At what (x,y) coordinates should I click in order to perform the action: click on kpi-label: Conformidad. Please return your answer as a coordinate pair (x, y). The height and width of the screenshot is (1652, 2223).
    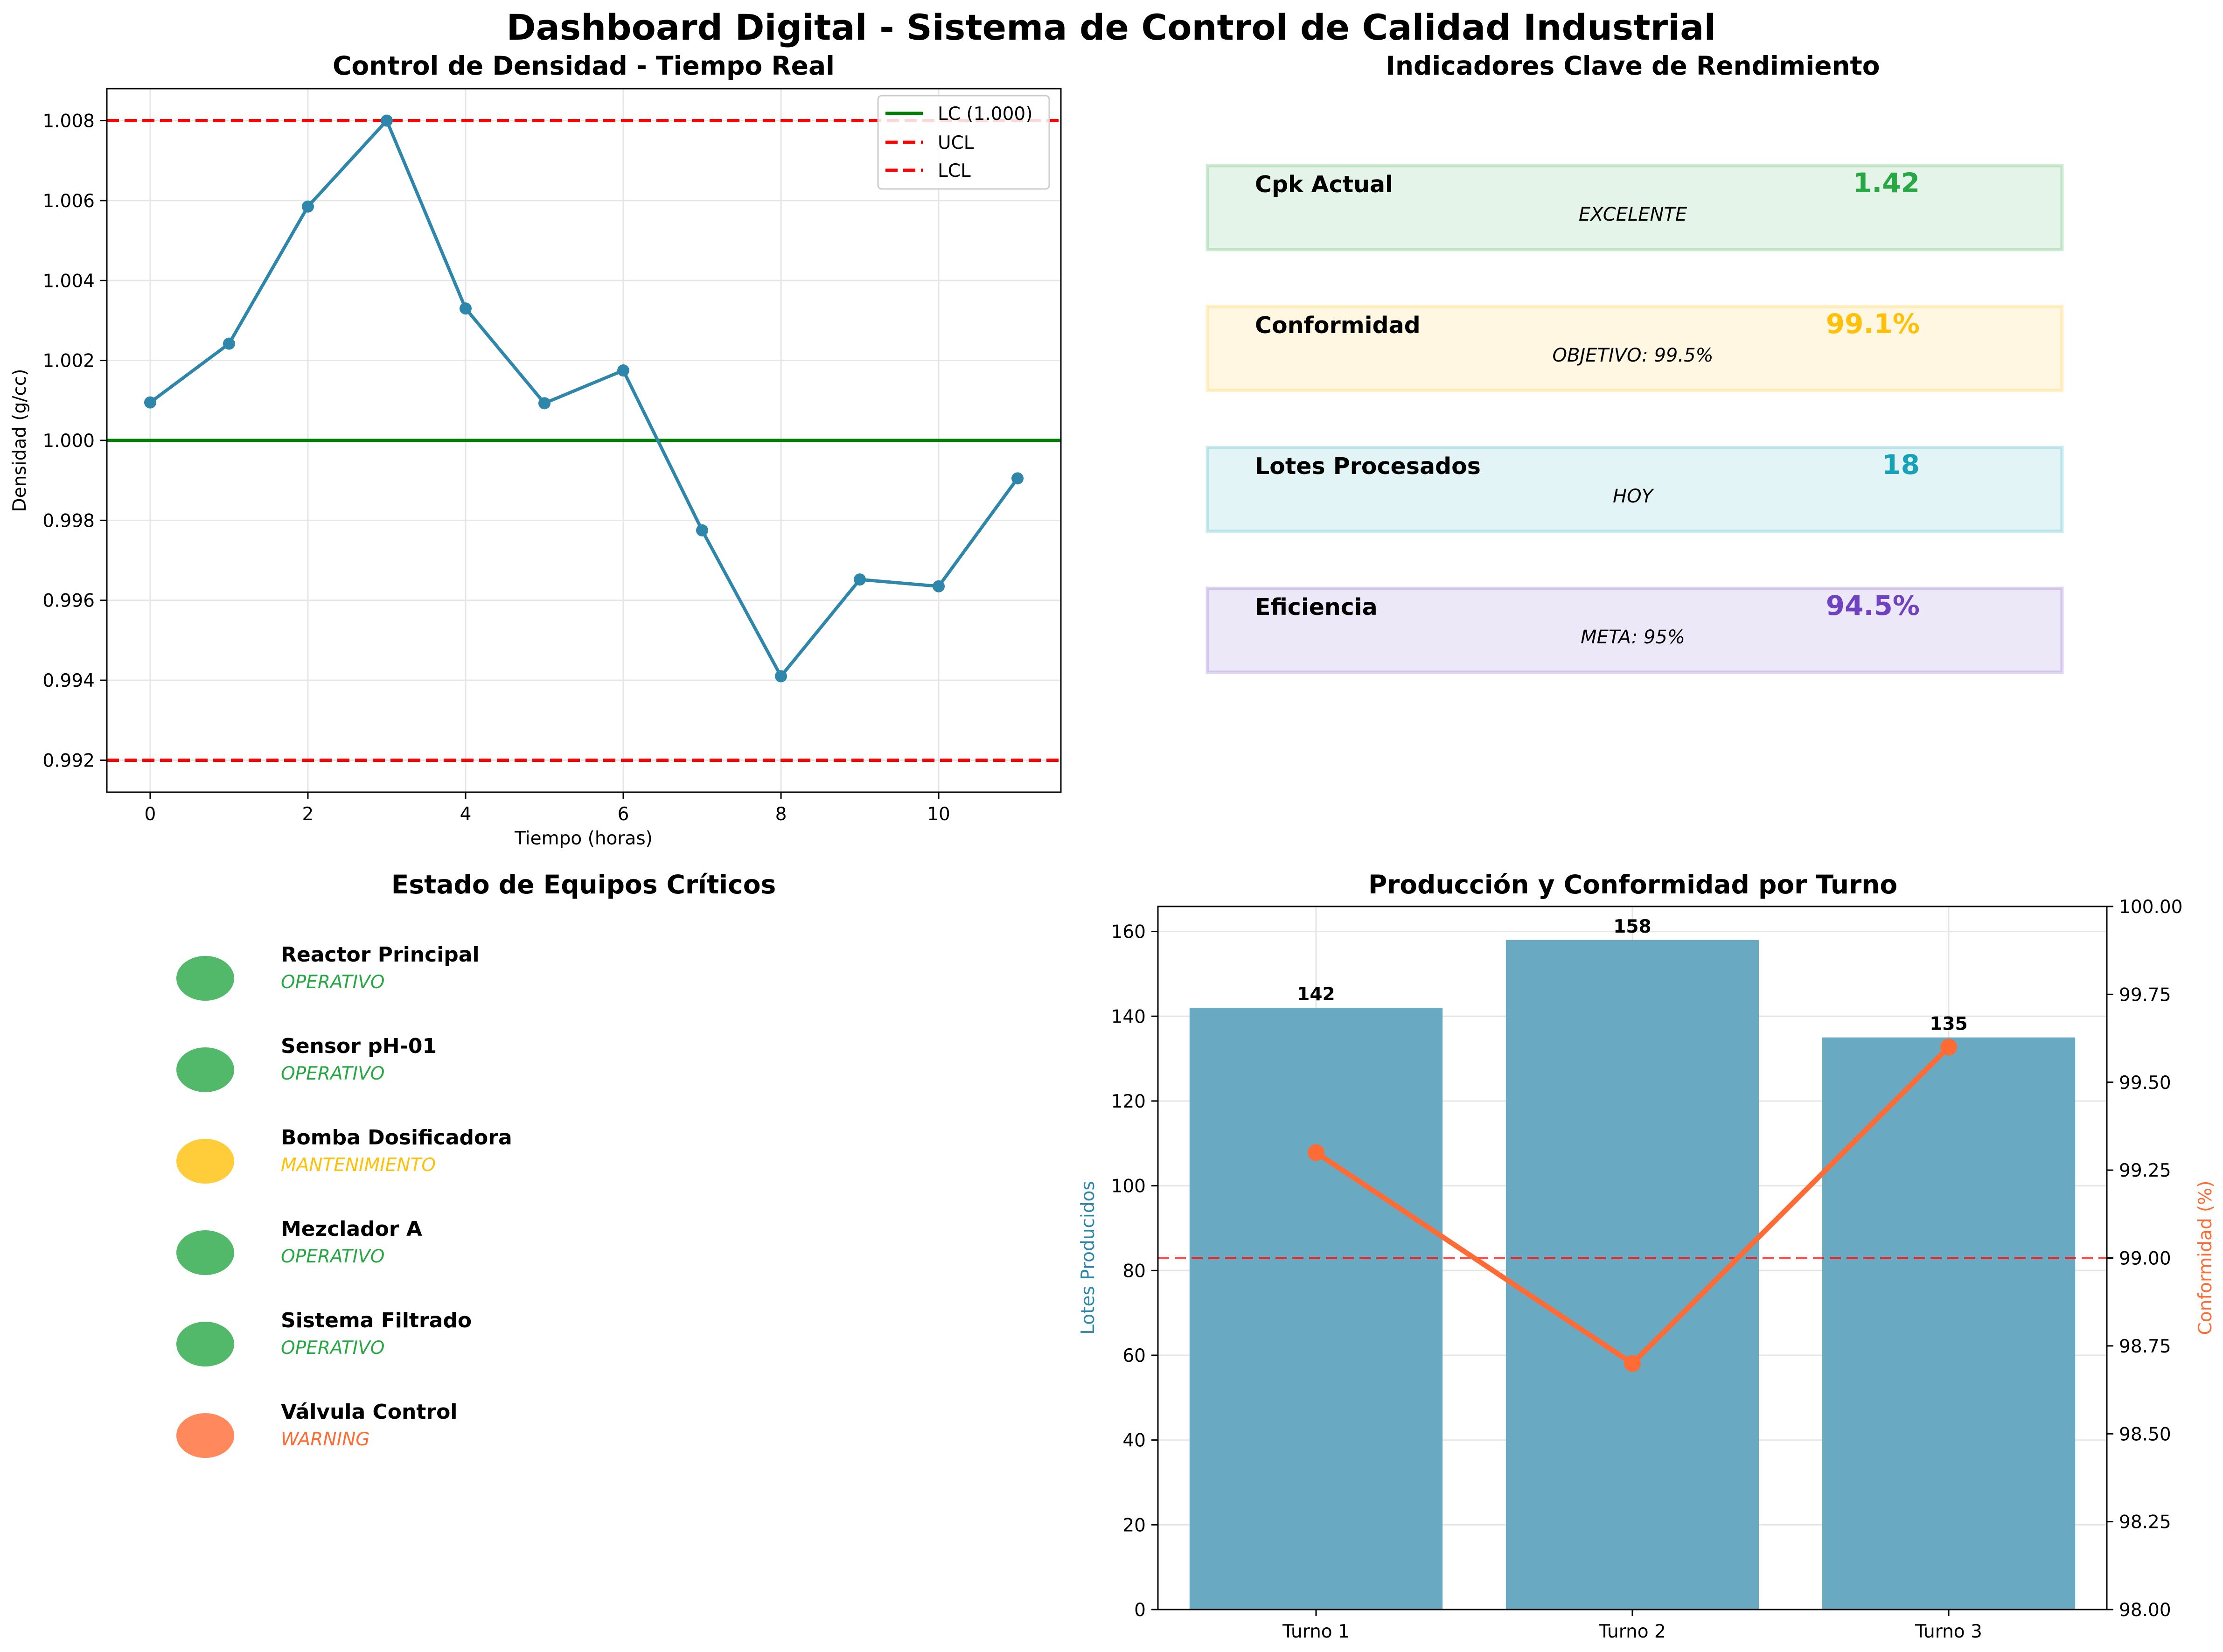
    Looking at the image, I should click on (1338, 325).